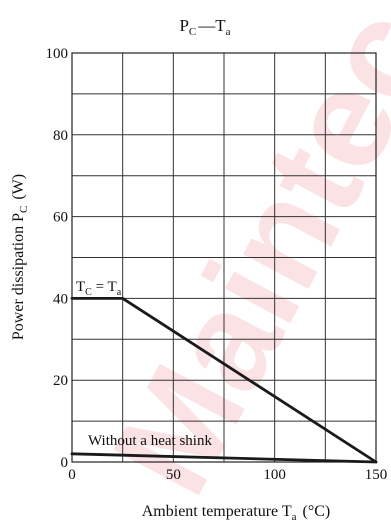  I want to click on annotation-without-heat-sink: Without a heat shink, so click(150, 441).